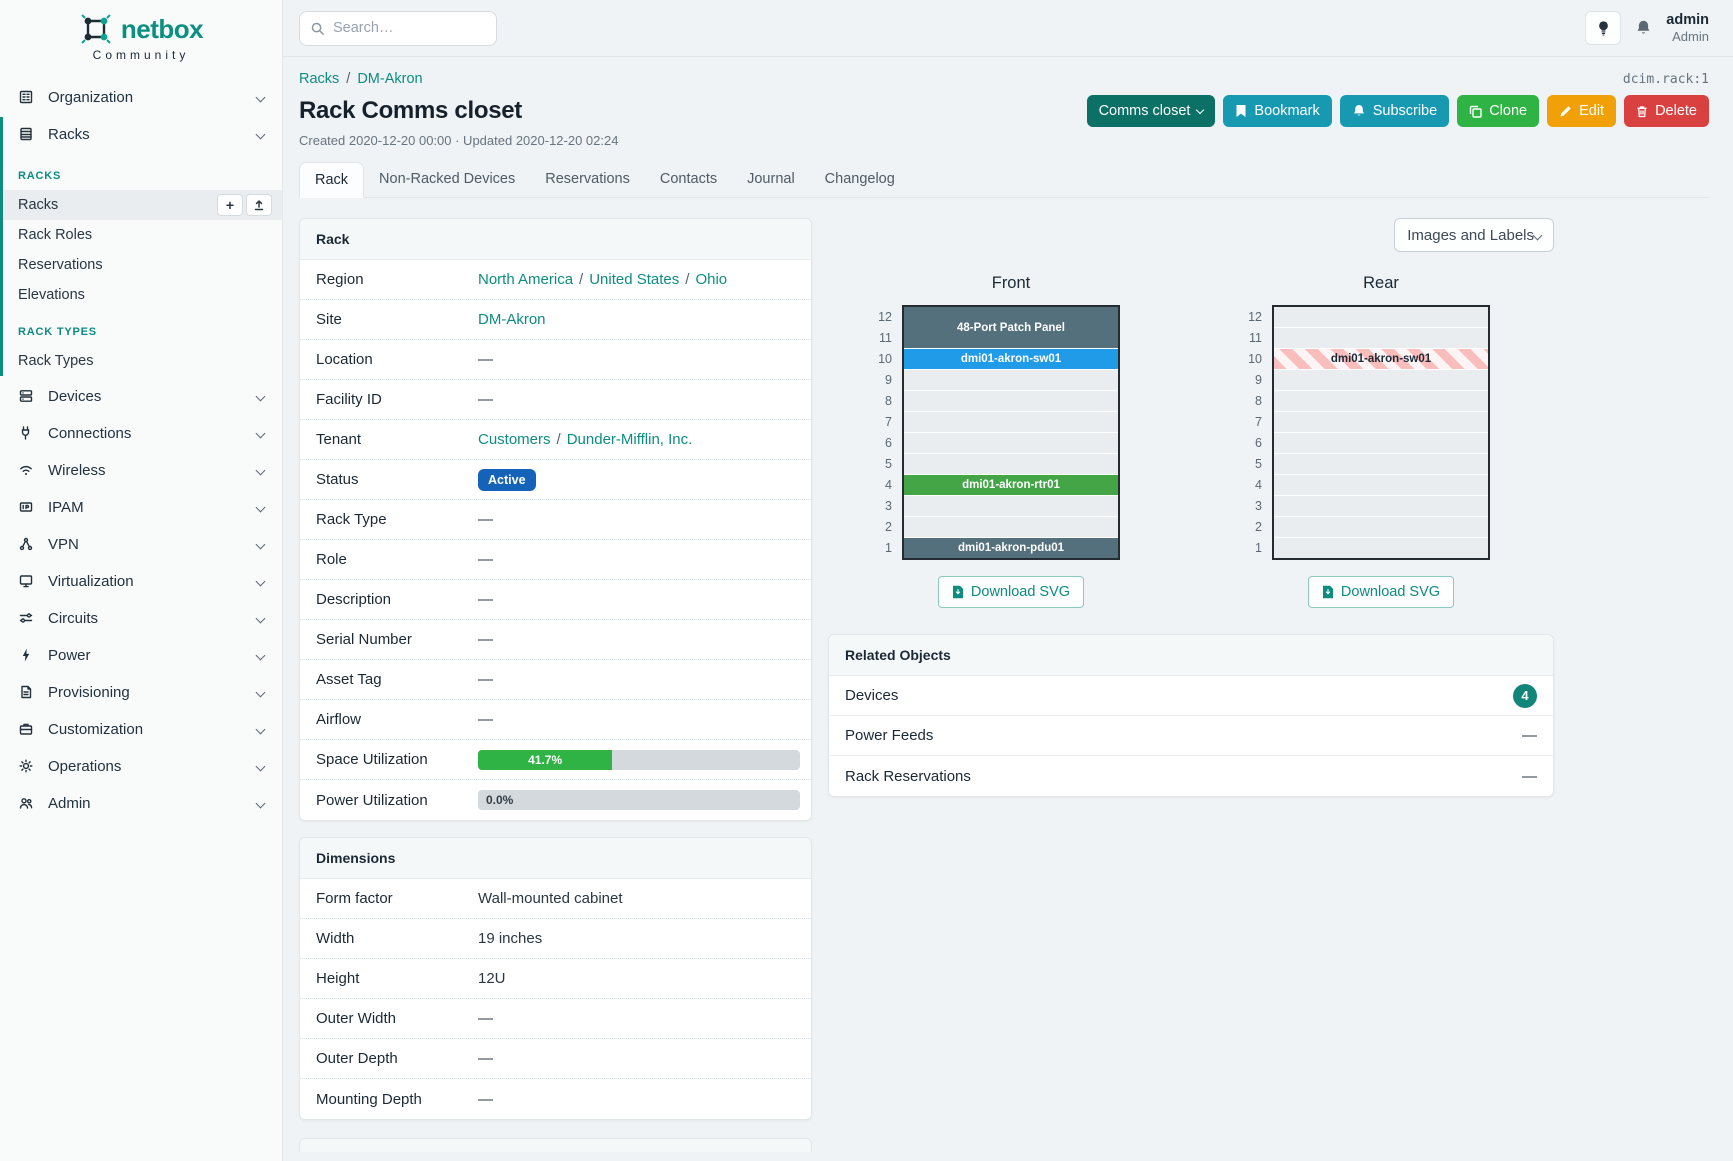 Image resolution: width=1733 pixels, height=1161 pixels. Describe the element at coordinates (26, 729) in the screenshot. I see `briefcase-icon` at that location.